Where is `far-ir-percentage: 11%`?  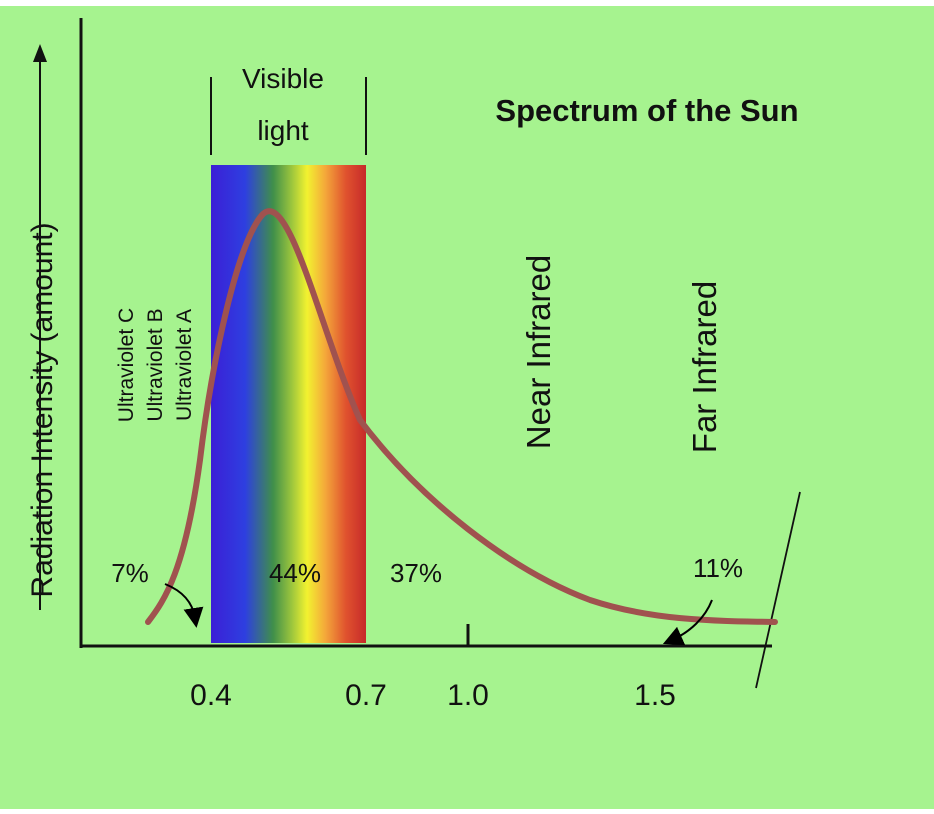
far-ir-percentage: 11% is located at coordinates (718, 568).